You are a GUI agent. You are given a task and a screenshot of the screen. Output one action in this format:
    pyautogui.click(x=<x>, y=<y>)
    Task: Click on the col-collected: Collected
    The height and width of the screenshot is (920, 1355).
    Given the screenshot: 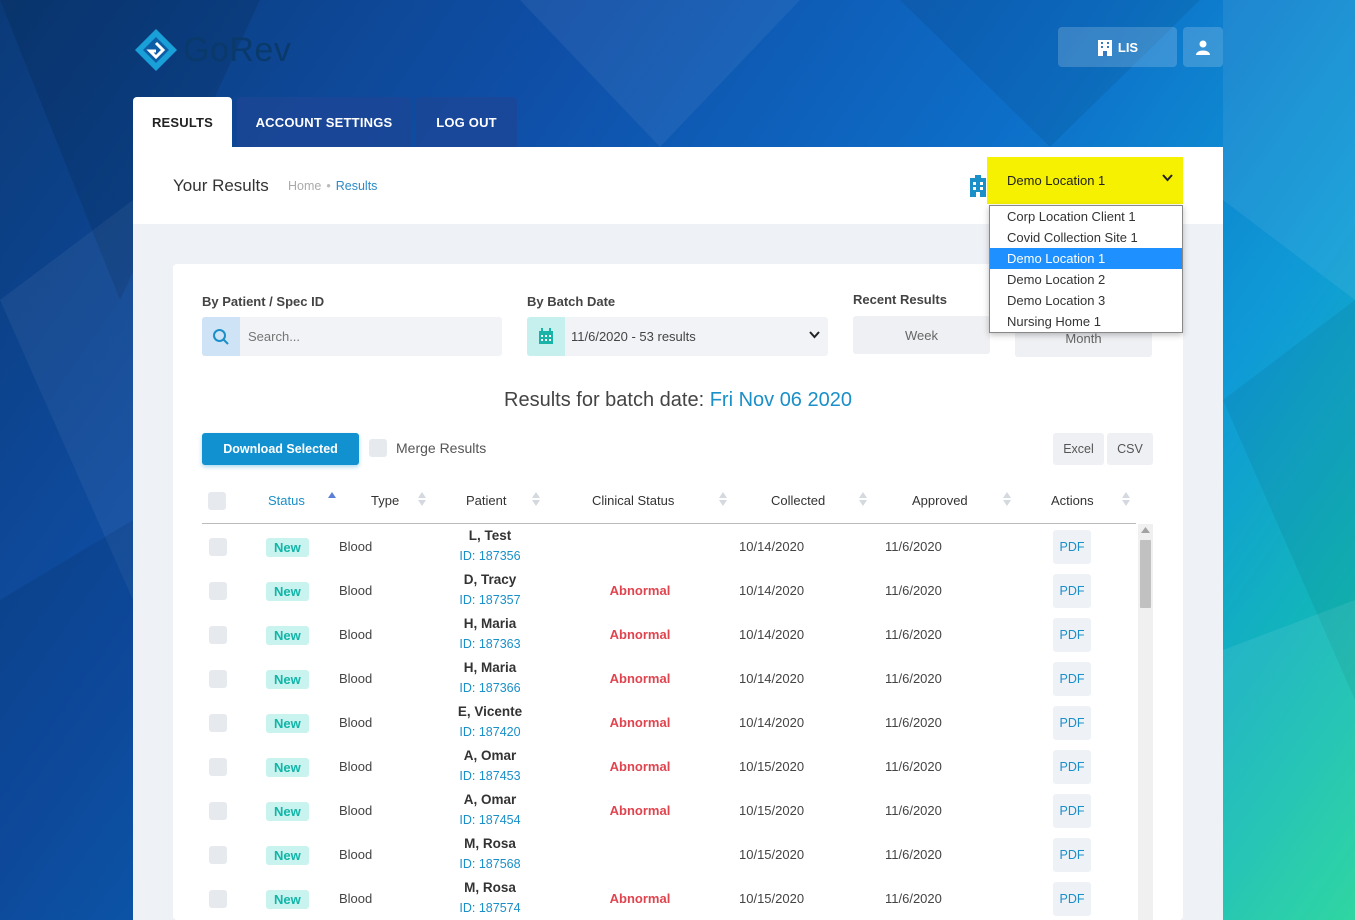 What is the action you would take?
    pyautogui.click(x=798, y=500)
    